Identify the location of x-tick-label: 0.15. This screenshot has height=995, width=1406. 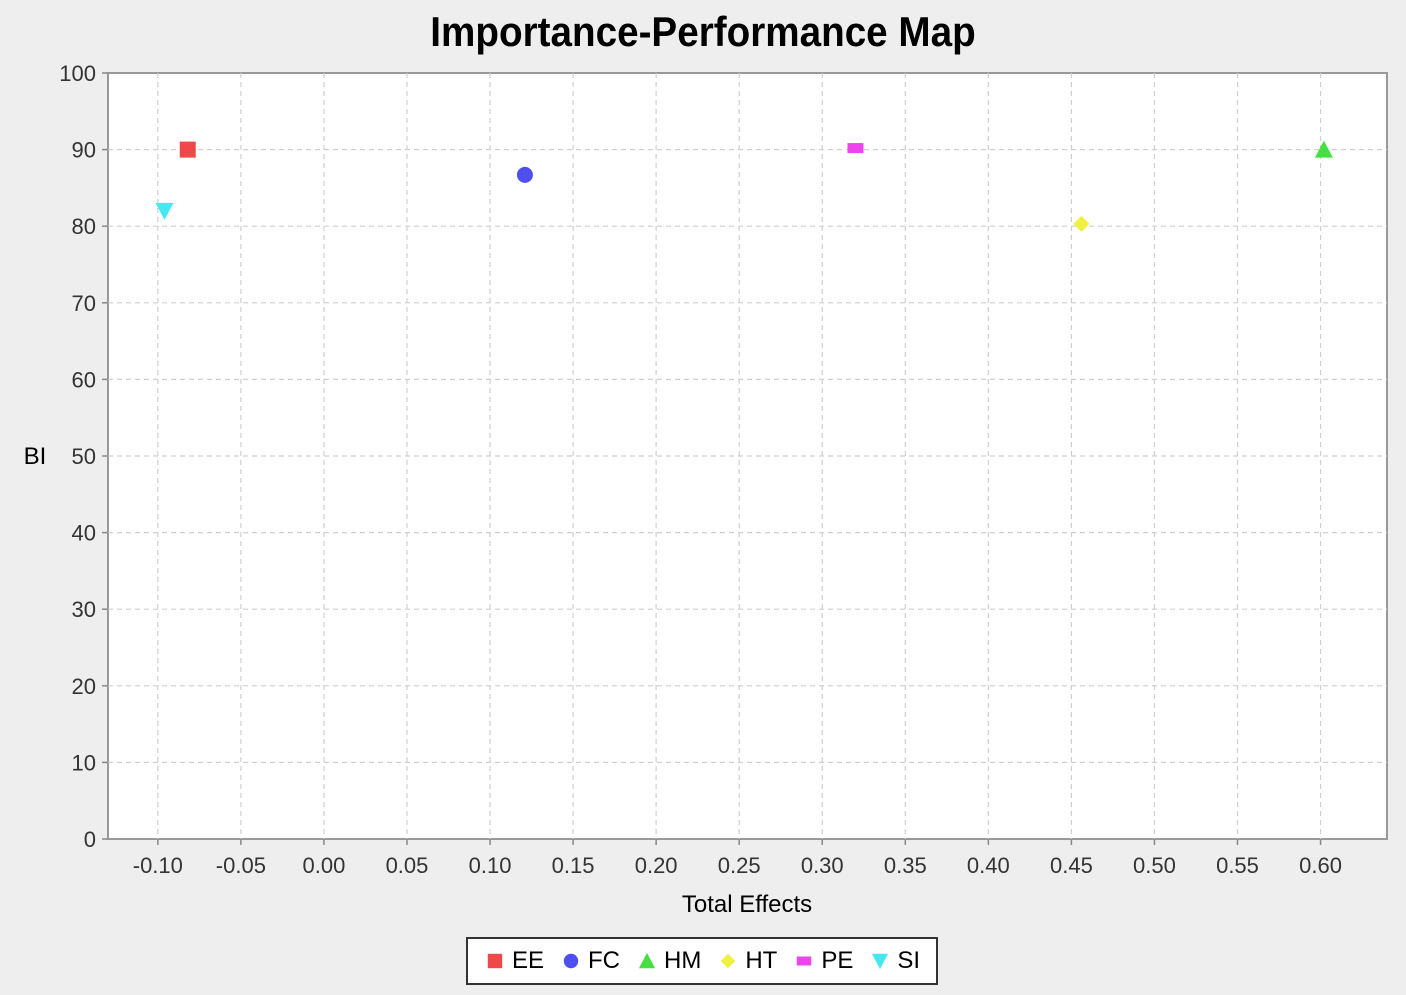
(573, 865).